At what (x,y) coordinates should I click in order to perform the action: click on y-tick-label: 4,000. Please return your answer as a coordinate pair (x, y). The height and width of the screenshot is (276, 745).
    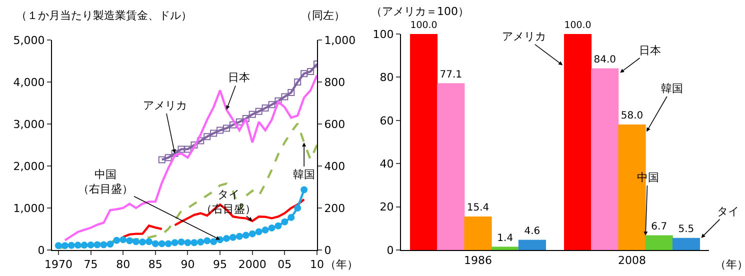
    Looking at the image, I should click on (29, 82).